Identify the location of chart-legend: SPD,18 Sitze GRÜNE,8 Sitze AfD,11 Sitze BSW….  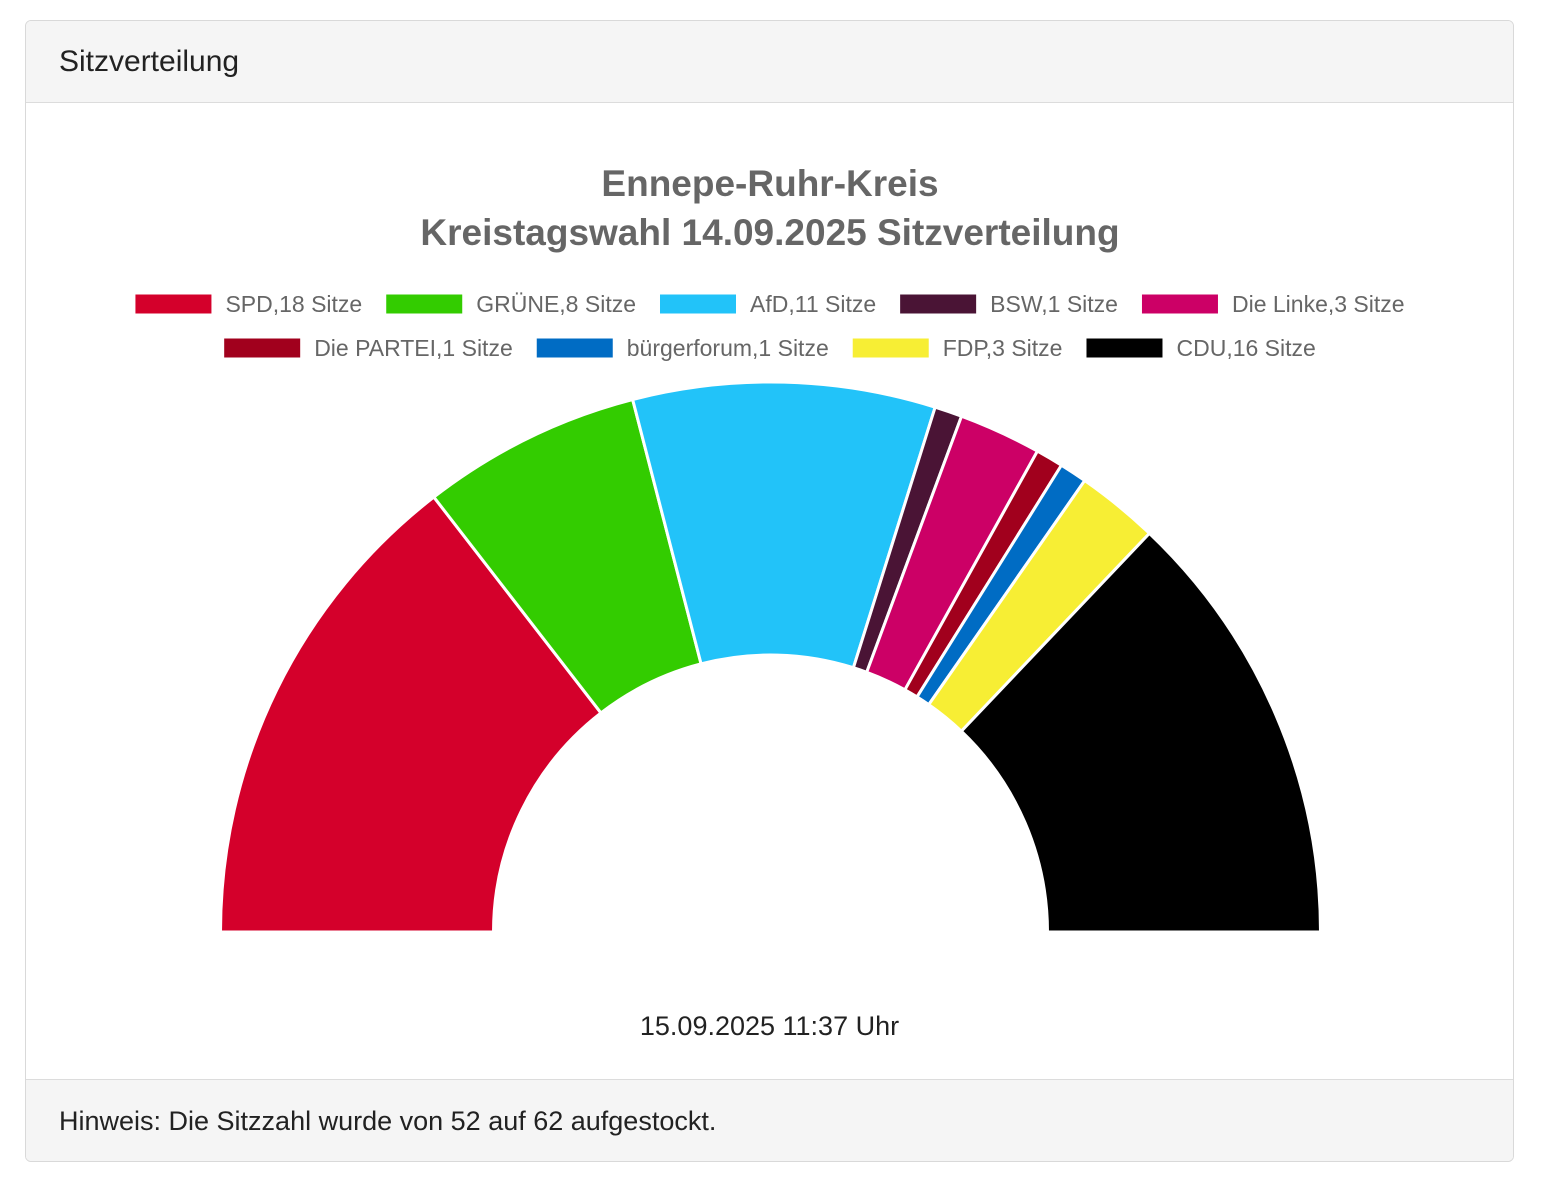
(770, 326).